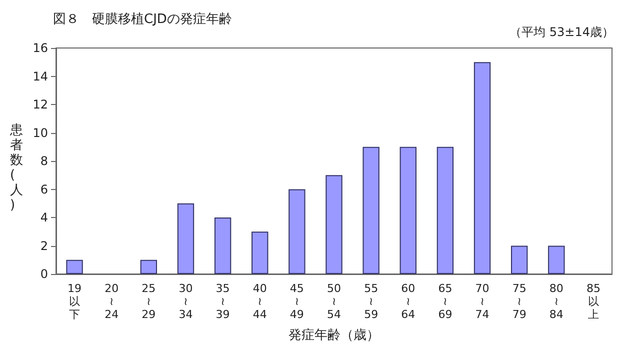 The image size is (634, 360). Describe the element at coordinates (519, 301) in the screenshot. I see `x-tick-label: 75≀79` at that location.